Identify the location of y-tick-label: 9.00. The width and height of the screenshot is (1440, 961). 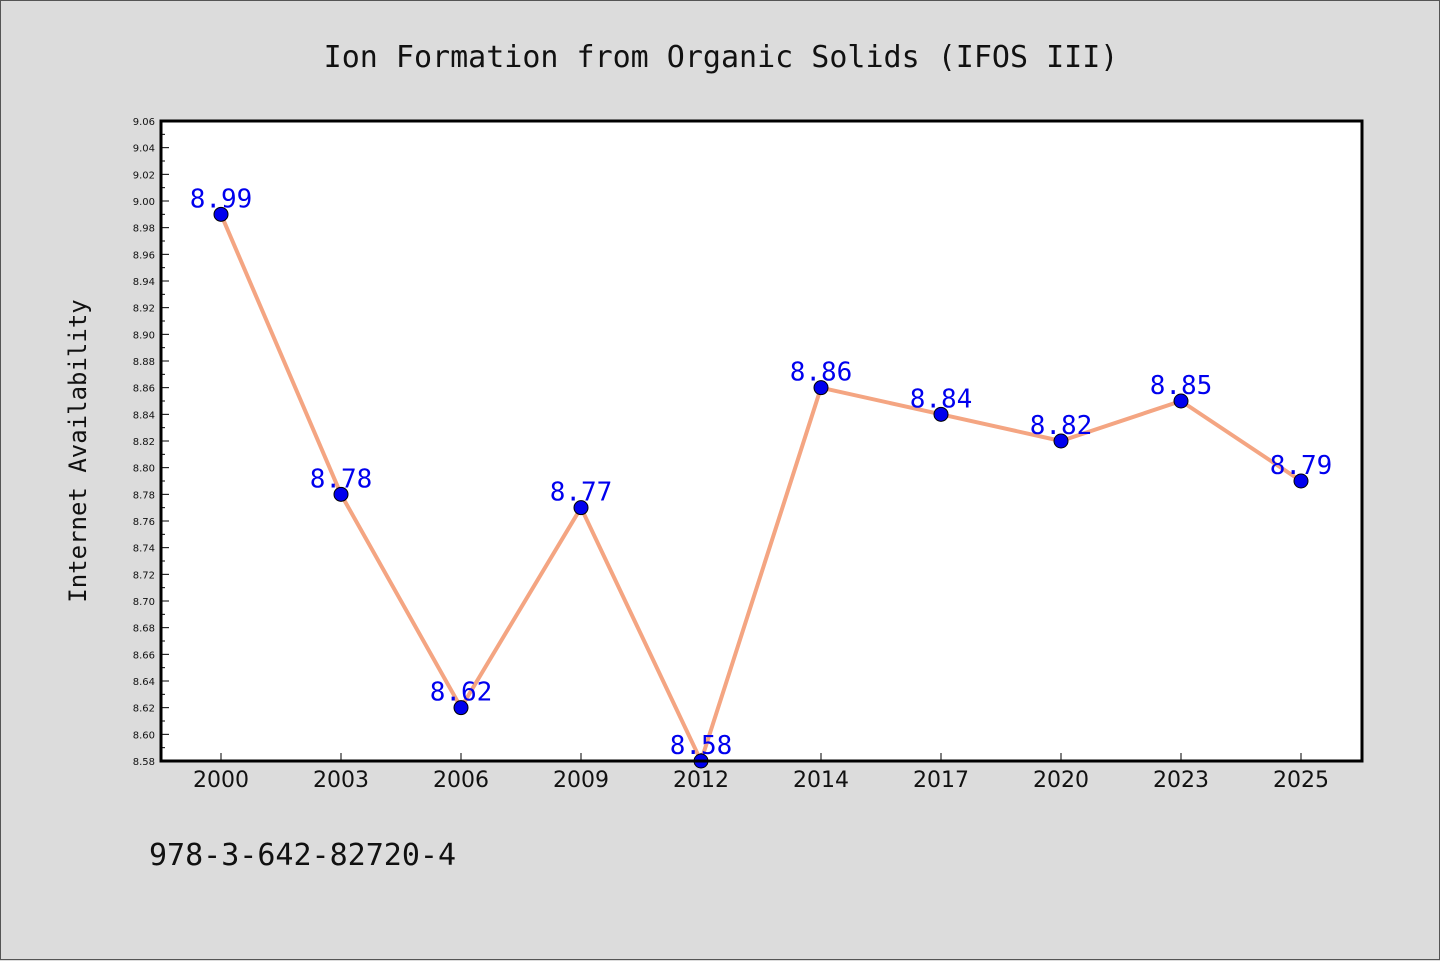
(144, 202).